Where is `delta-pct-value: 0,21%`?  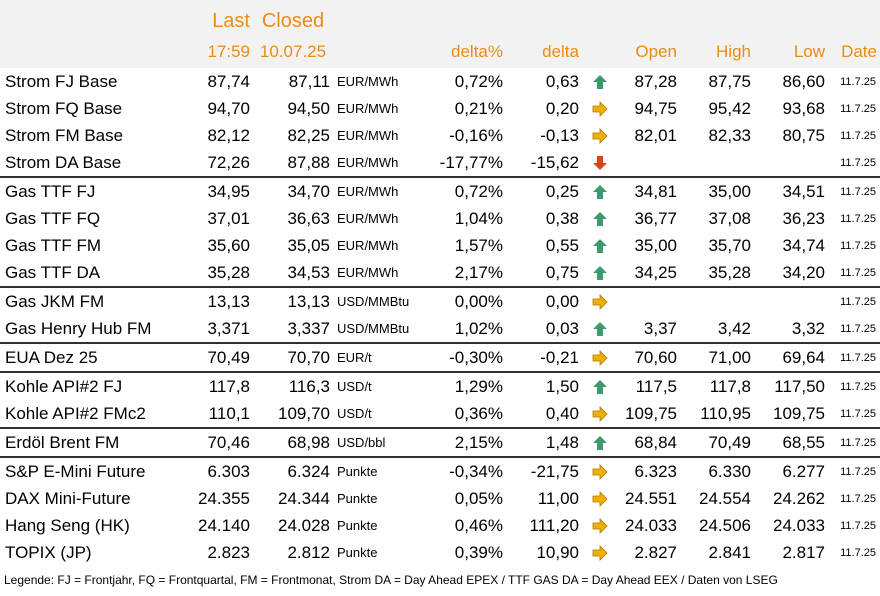 delta-pct-value: 0,21% is located at coordinates (478, 108).